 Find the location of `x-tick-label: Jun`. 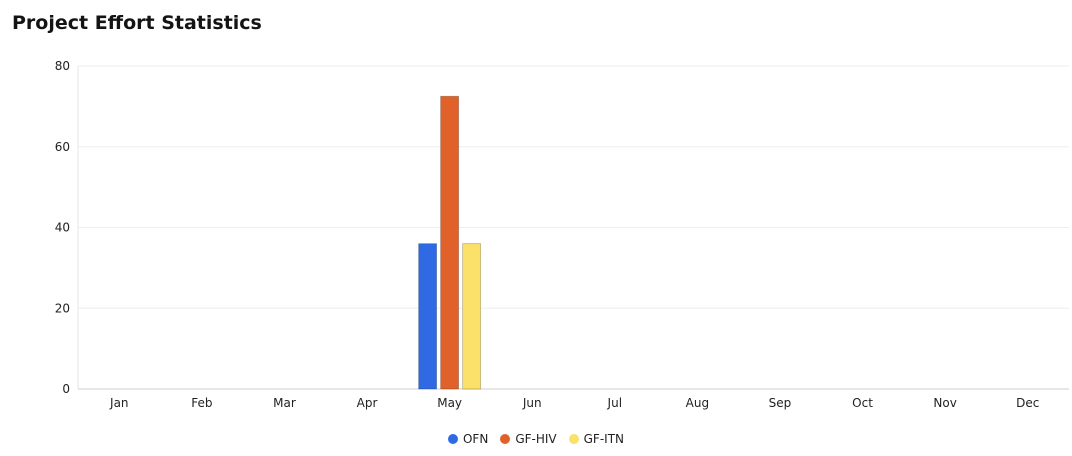

x-tick-label: Jun is located at coordinates (532, 403).